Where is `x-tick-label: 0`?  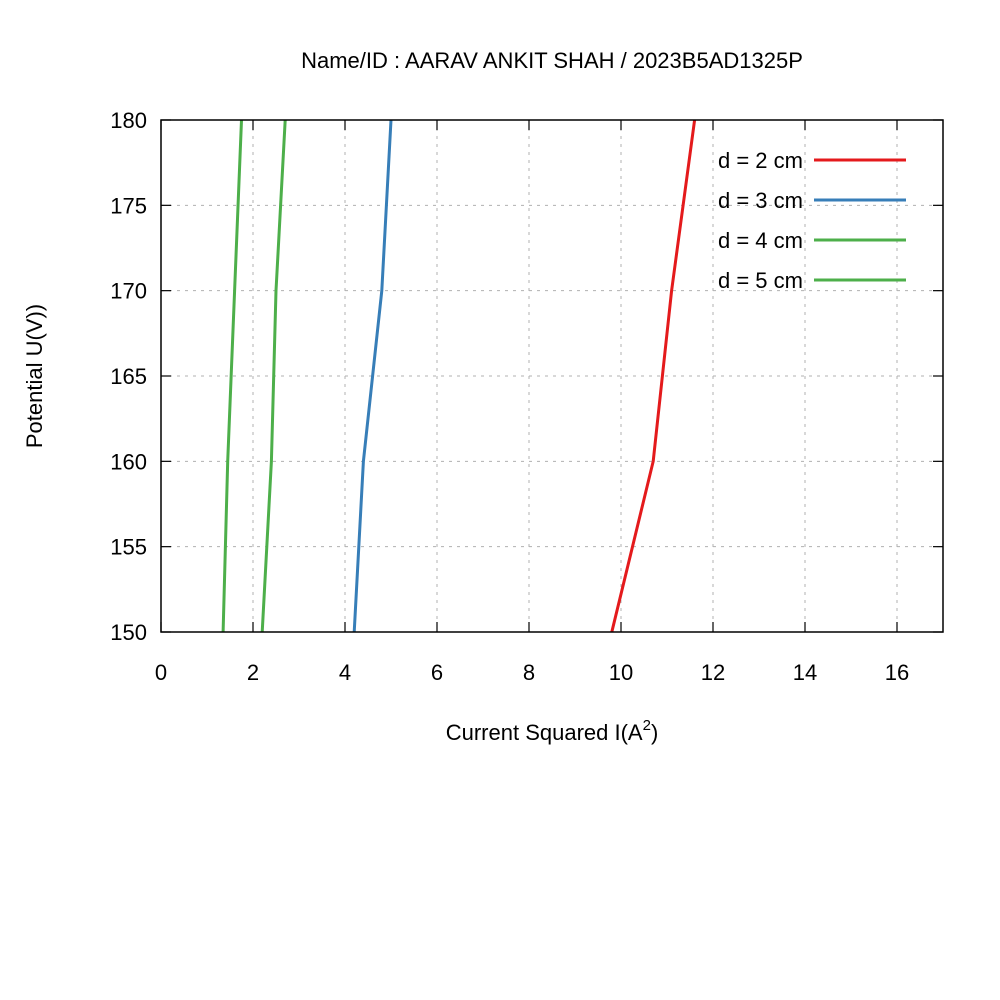
x-tick-label: 0 is located at coordinates (161, 672).